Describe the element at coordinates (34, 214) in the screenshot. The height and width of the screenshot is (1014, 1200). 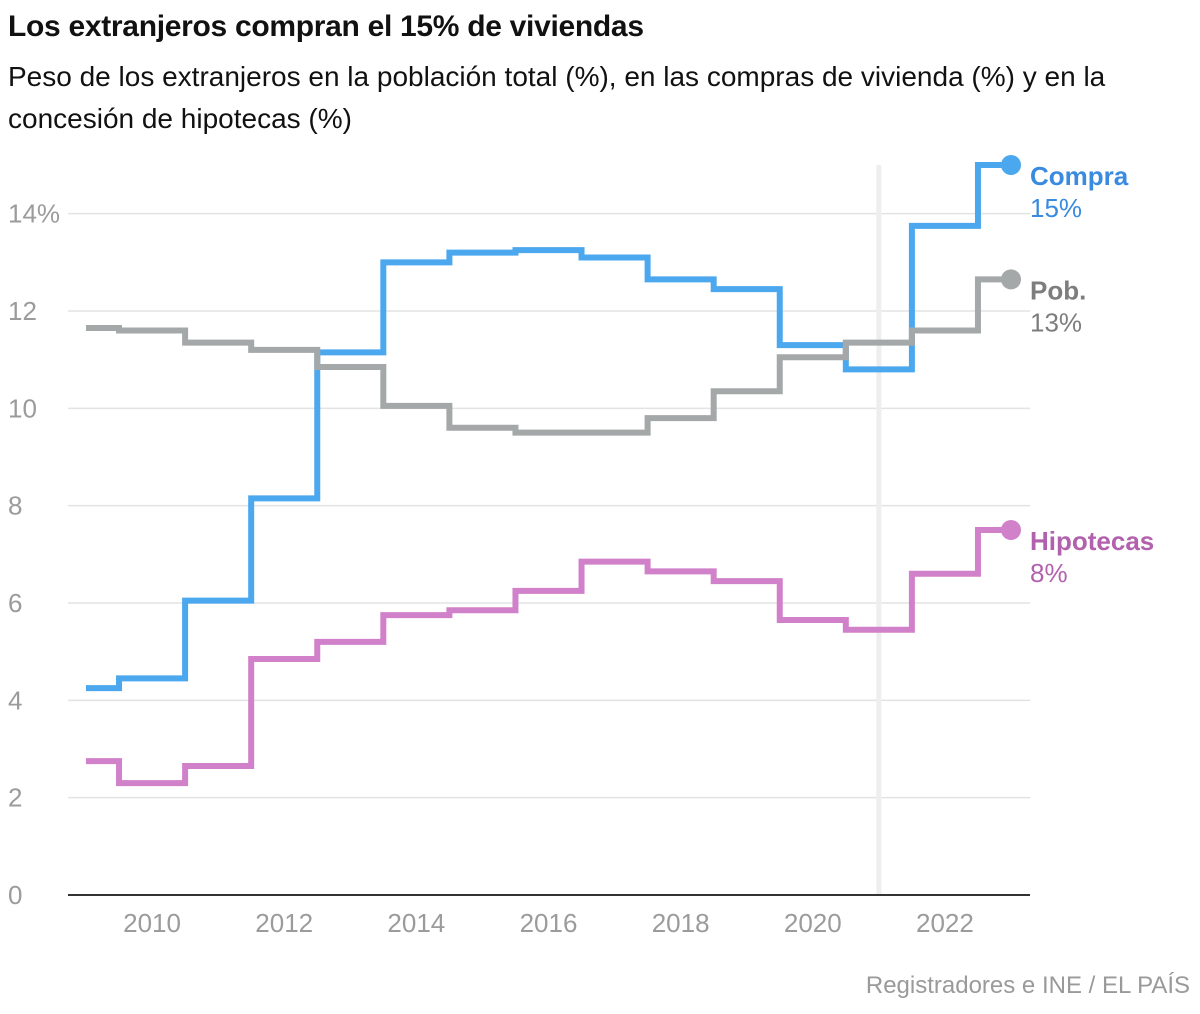
I see `y-tick-label: 14%` at that location.